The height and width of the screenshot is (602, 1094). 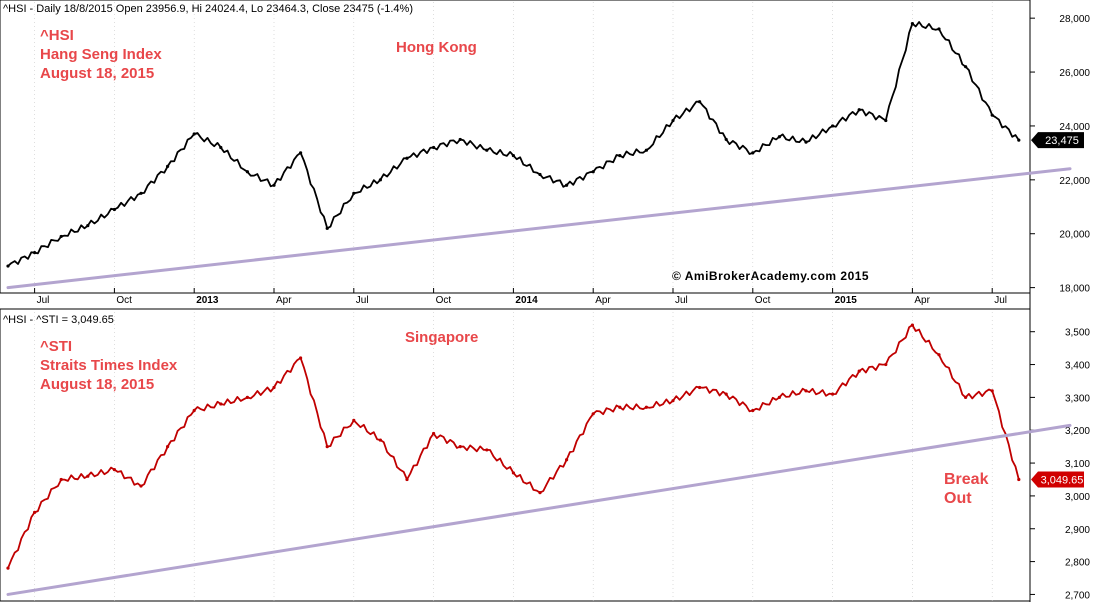 What do you see at coordinates (58, 320) in the screenshot?
I see `sti-header: ^HSI - ^STI = 3,049.65` at bounding box center [58, 320].